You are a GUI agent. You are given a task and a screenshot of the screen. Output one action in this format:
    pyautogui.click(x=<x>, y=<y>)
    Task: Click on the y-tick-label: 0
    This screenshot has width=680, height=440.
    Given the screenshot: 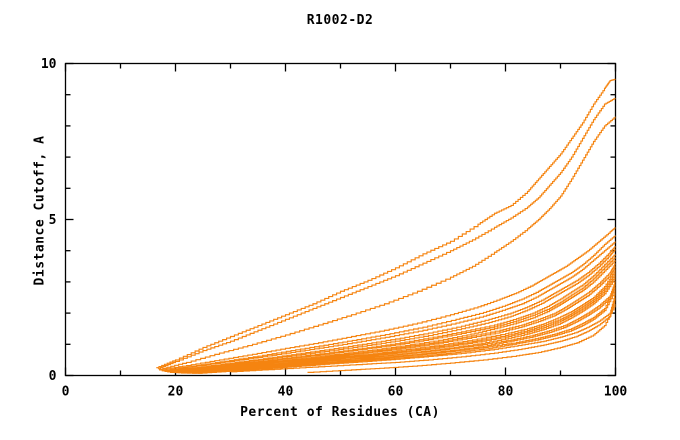 What is the action you would take?
    pyautogui.click(x=53, y=376)
    